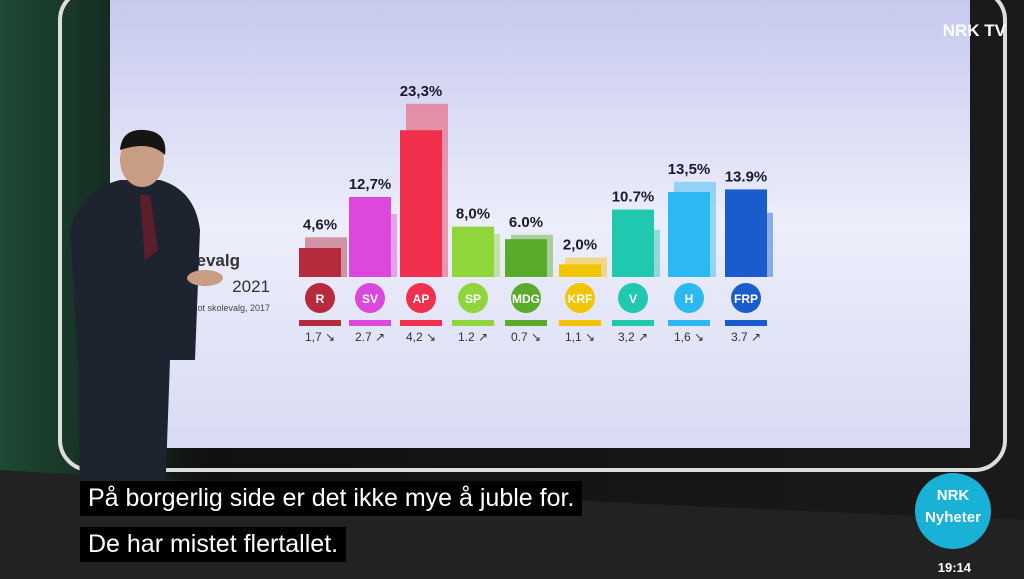 This screenshot has width=1024, height=579. What do you see at coordinates (370, 337) in the screenshot?
I see `change-label: 2.7 ↗` at bounding box center [370, 337].